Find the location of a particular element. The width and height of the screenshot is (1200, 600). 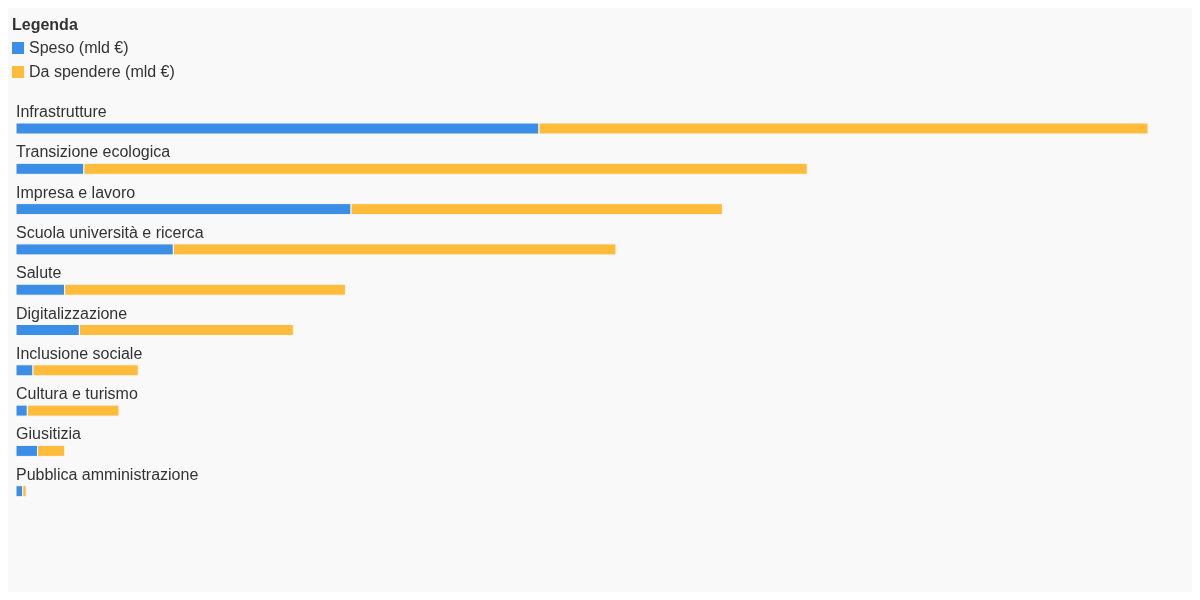

y-tick-label: Scuola università e ricerca is located at coordinates (110, 232).